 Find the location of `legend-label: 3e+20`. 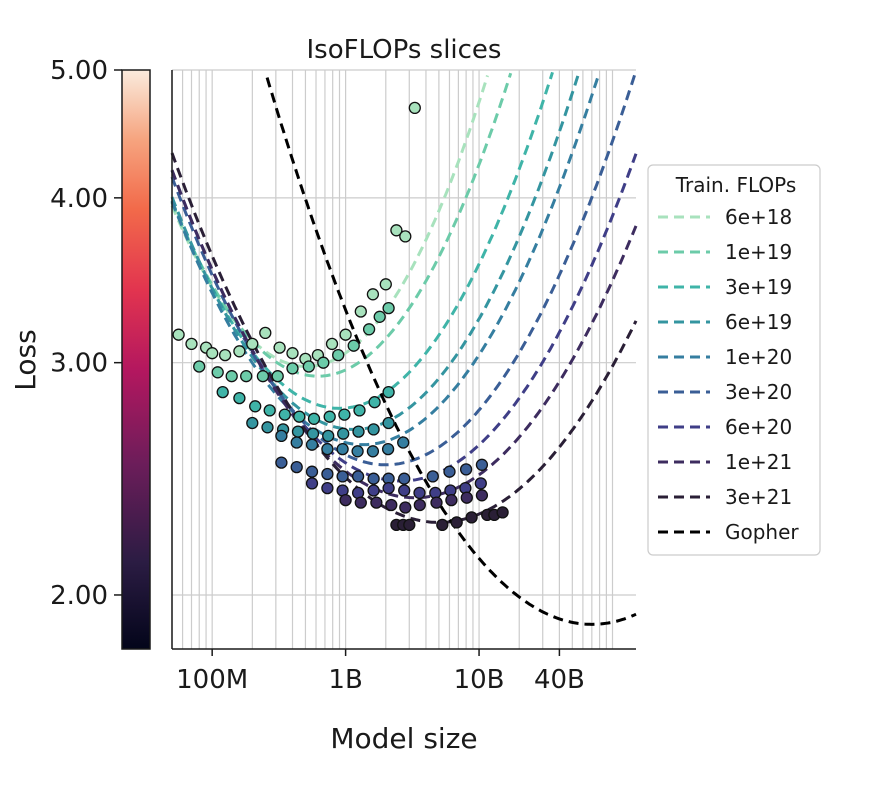

legend-label: 3e+20 is located at coordinates (758, 392).